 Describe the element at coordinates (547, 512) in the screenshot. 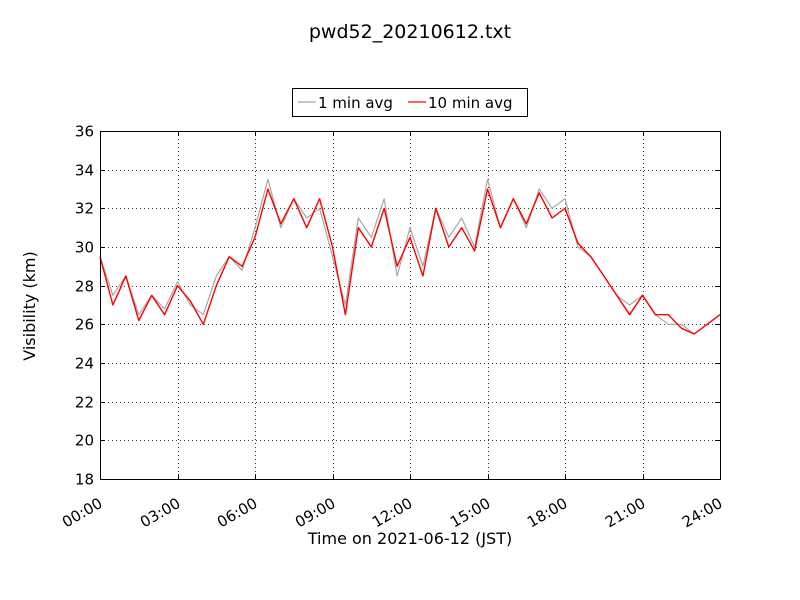

I see `x-tick-label: 18:00` at that location.